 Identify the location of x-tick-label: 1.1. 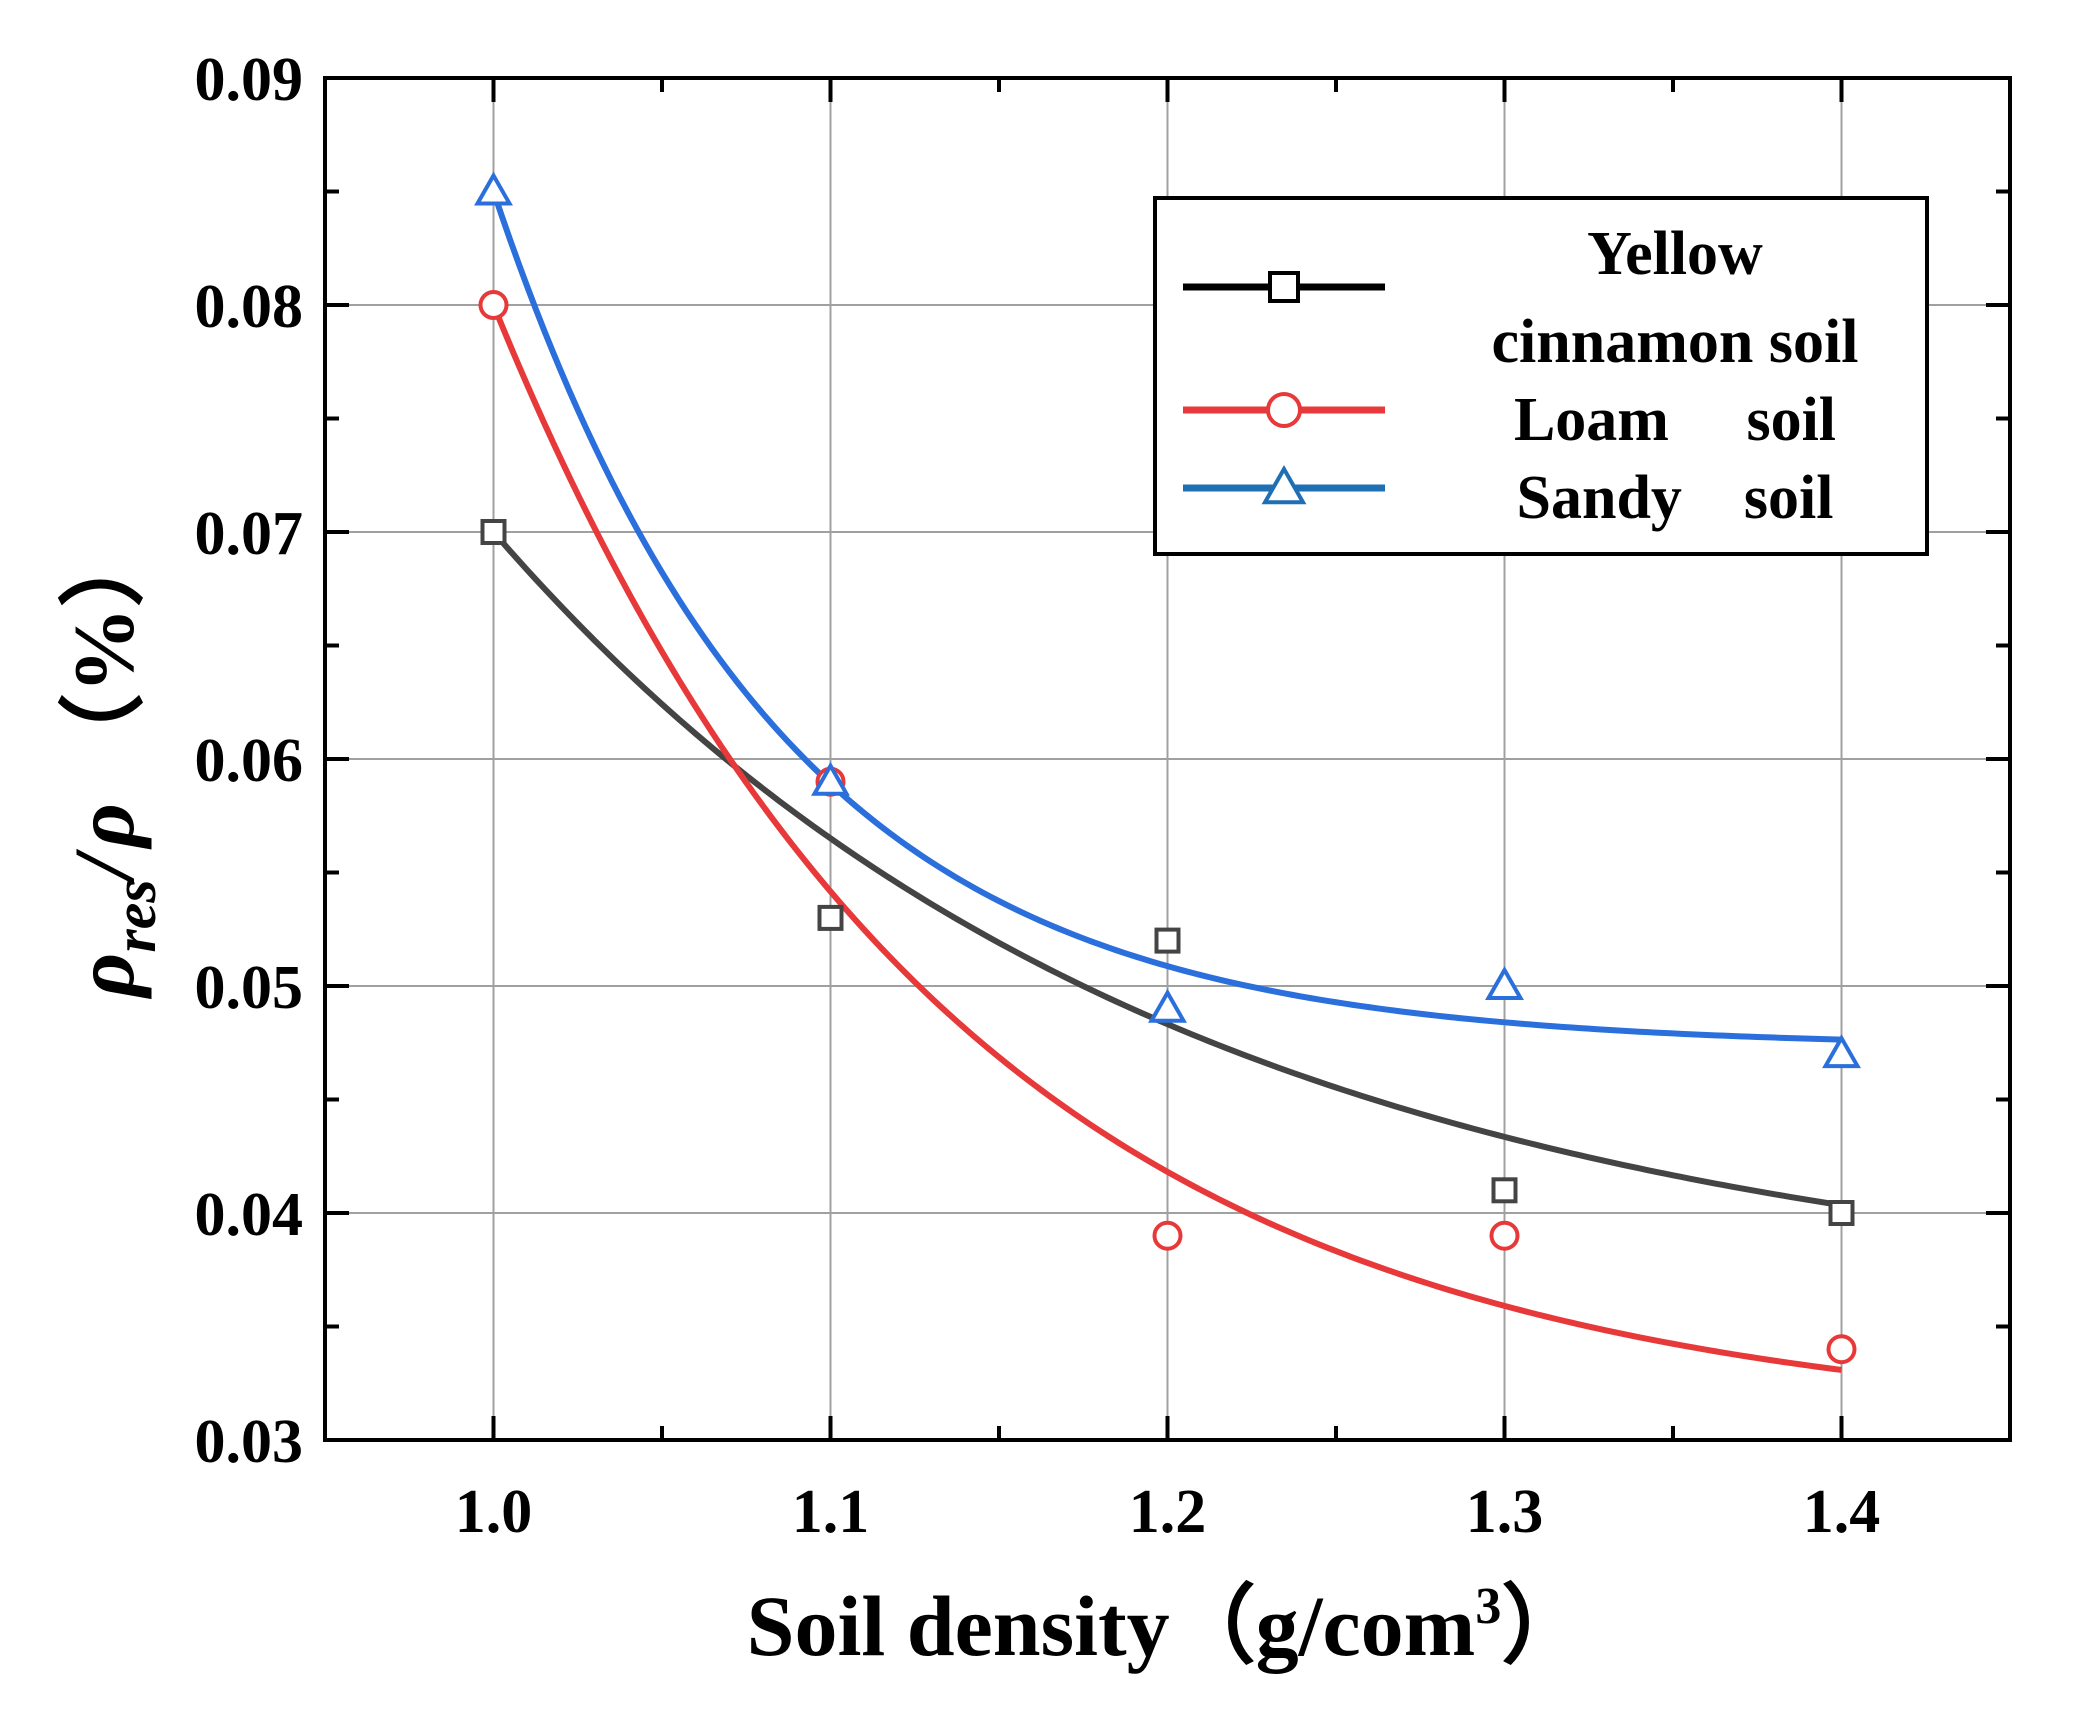
(831, 1512).